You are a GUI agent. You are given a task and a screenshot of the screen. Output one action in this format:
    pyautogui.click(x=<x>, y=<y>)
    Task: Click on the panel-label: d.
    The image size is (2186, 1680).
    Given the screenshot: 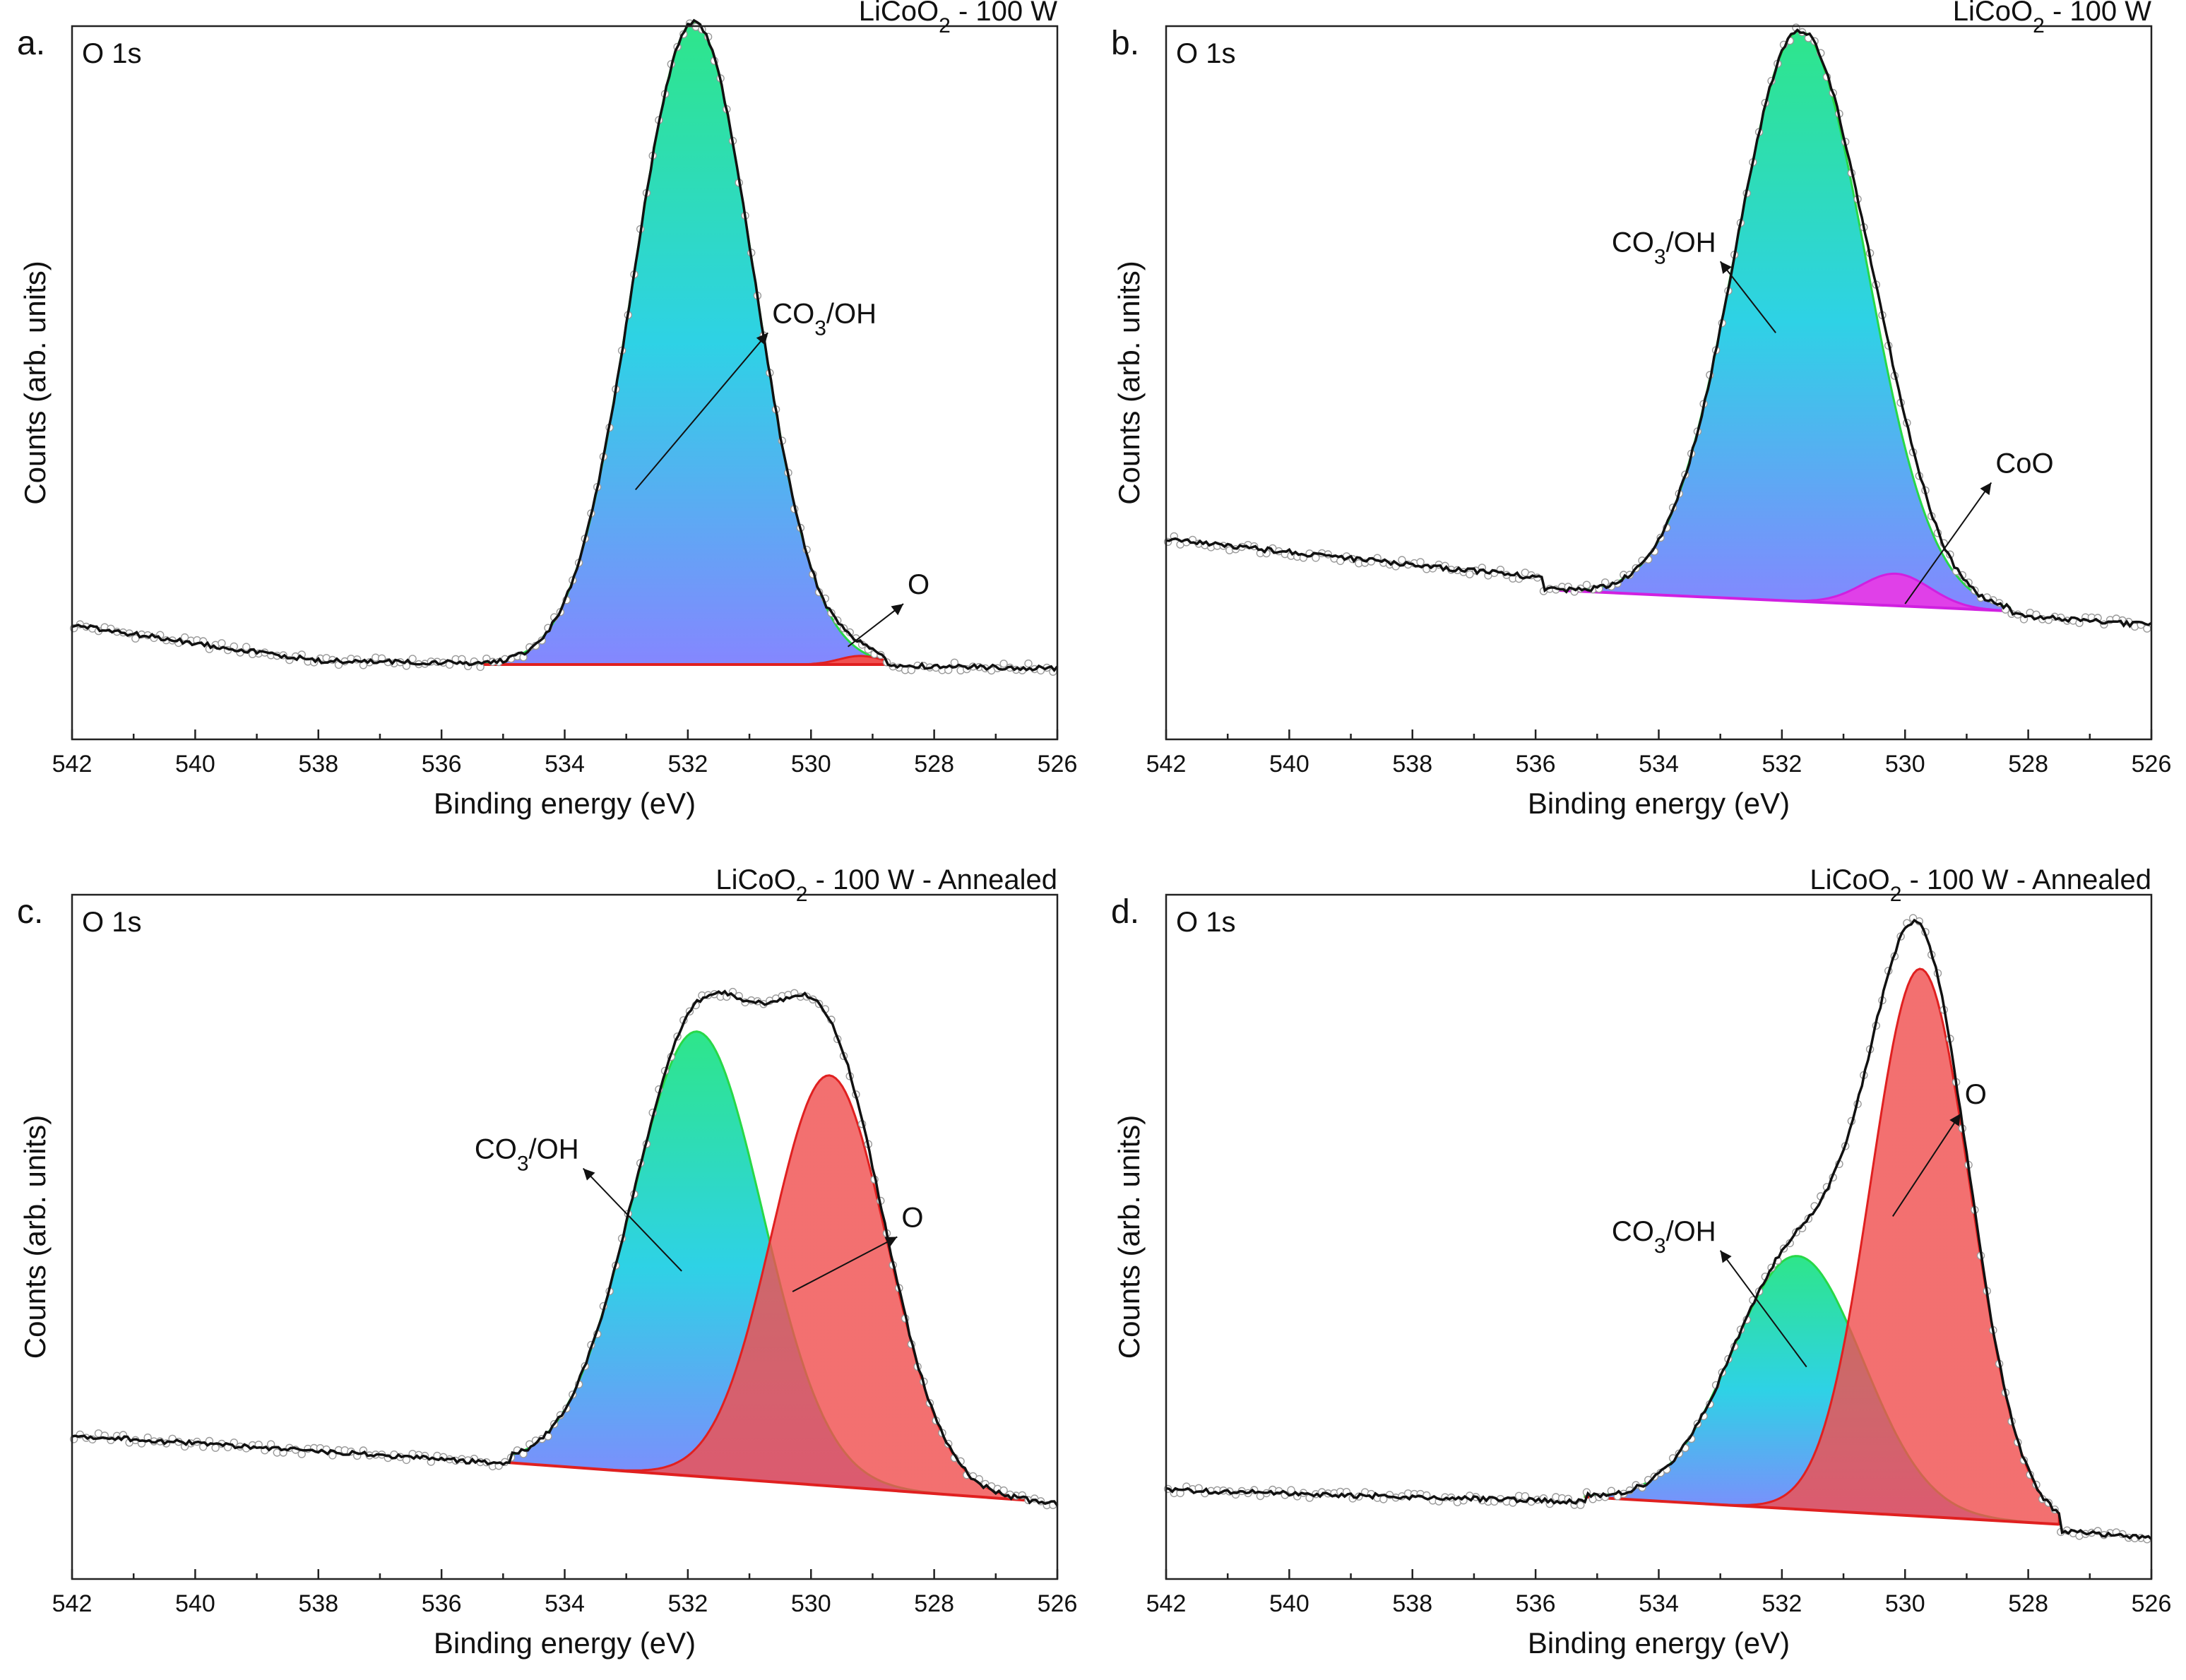 What is the action you would take?
    pyautogui.click(x=1125, y=912)
    